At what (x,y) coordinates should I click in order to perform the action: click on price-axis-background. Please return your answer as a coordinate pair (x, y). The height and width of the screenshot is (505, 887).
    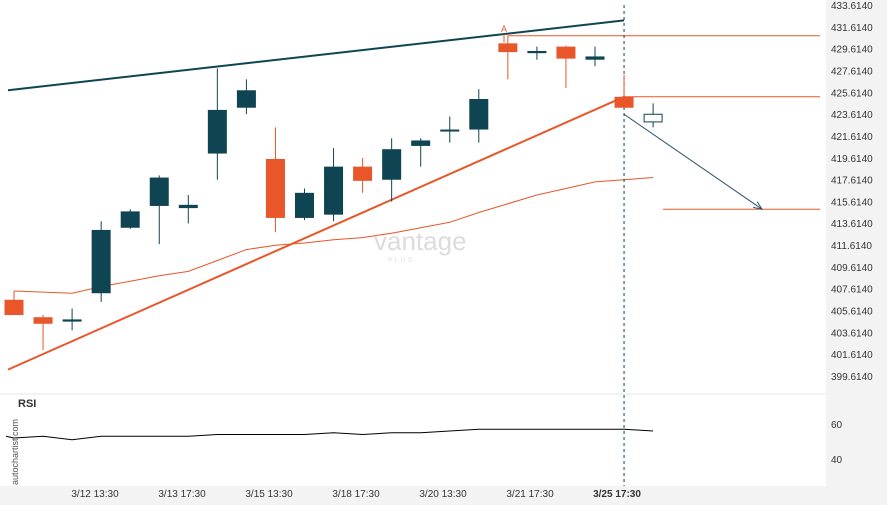
    Looking at the image, I should click on (856, 252).